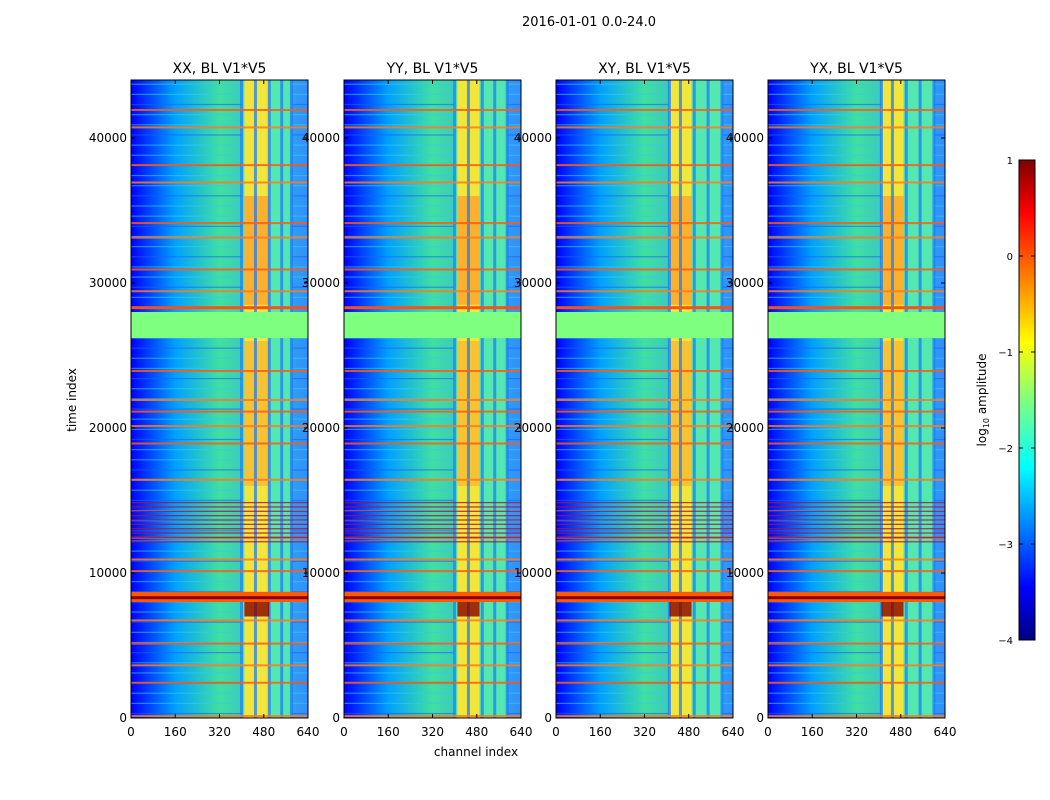 The image size is (1050, 800). I want to click on panel-title: XY, BL V1*V5, so click(644, 69).